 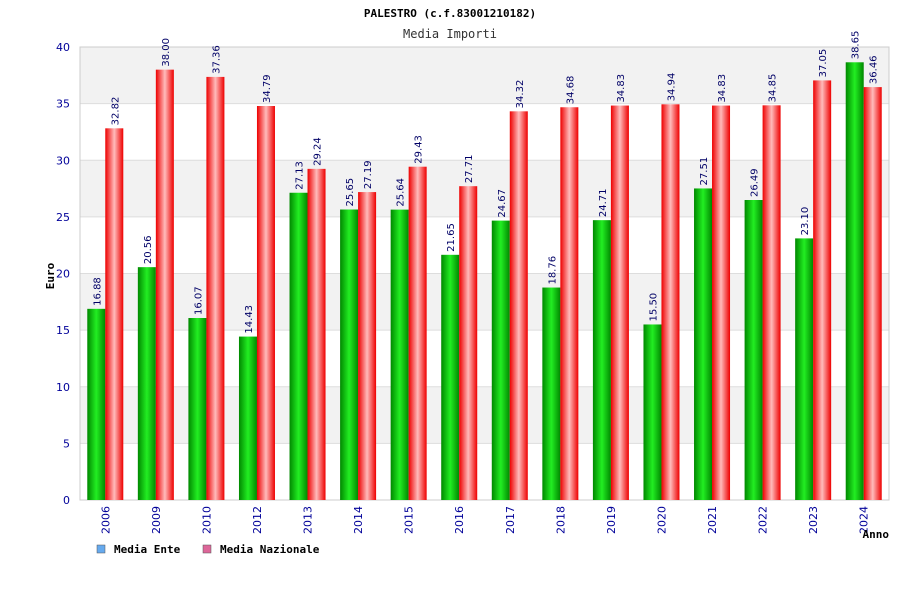 What do you see at coordinates (66, 500) in the screenshot?
I see `y-tick-label: 0` at bounding box center [66, 500].